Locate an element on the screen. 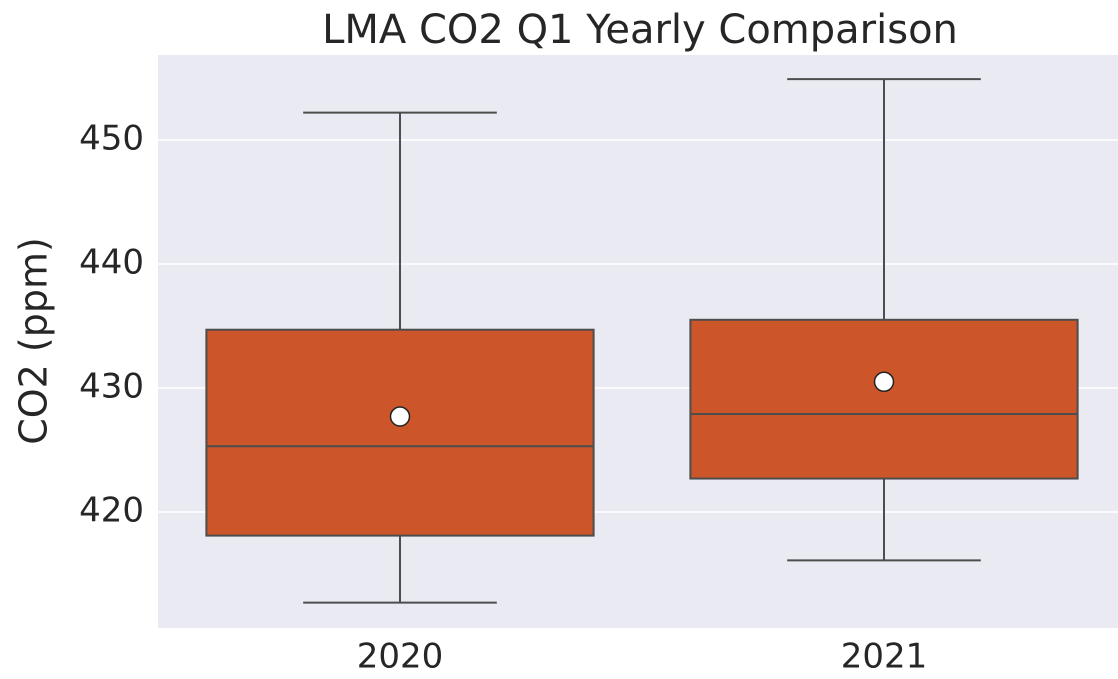  x-tick-label: 2020 is located at coordinates (400, 657).